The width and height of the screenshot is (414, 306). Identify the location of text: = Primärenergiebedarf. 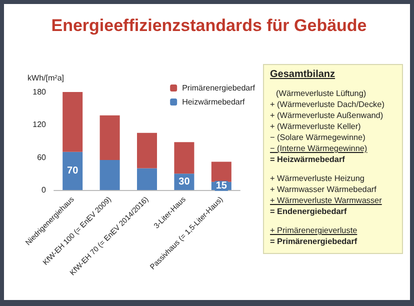
(314, 241).